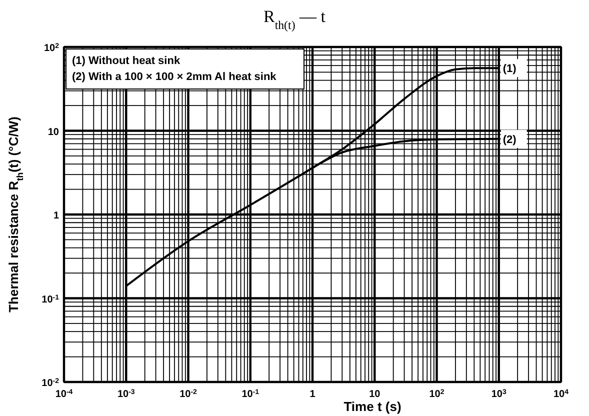 The height and width of the screenshot is (416, 589). I want to click on annotation: (2) With a 100 × 100 × 2mm Al heat sink, so click(175, 77).